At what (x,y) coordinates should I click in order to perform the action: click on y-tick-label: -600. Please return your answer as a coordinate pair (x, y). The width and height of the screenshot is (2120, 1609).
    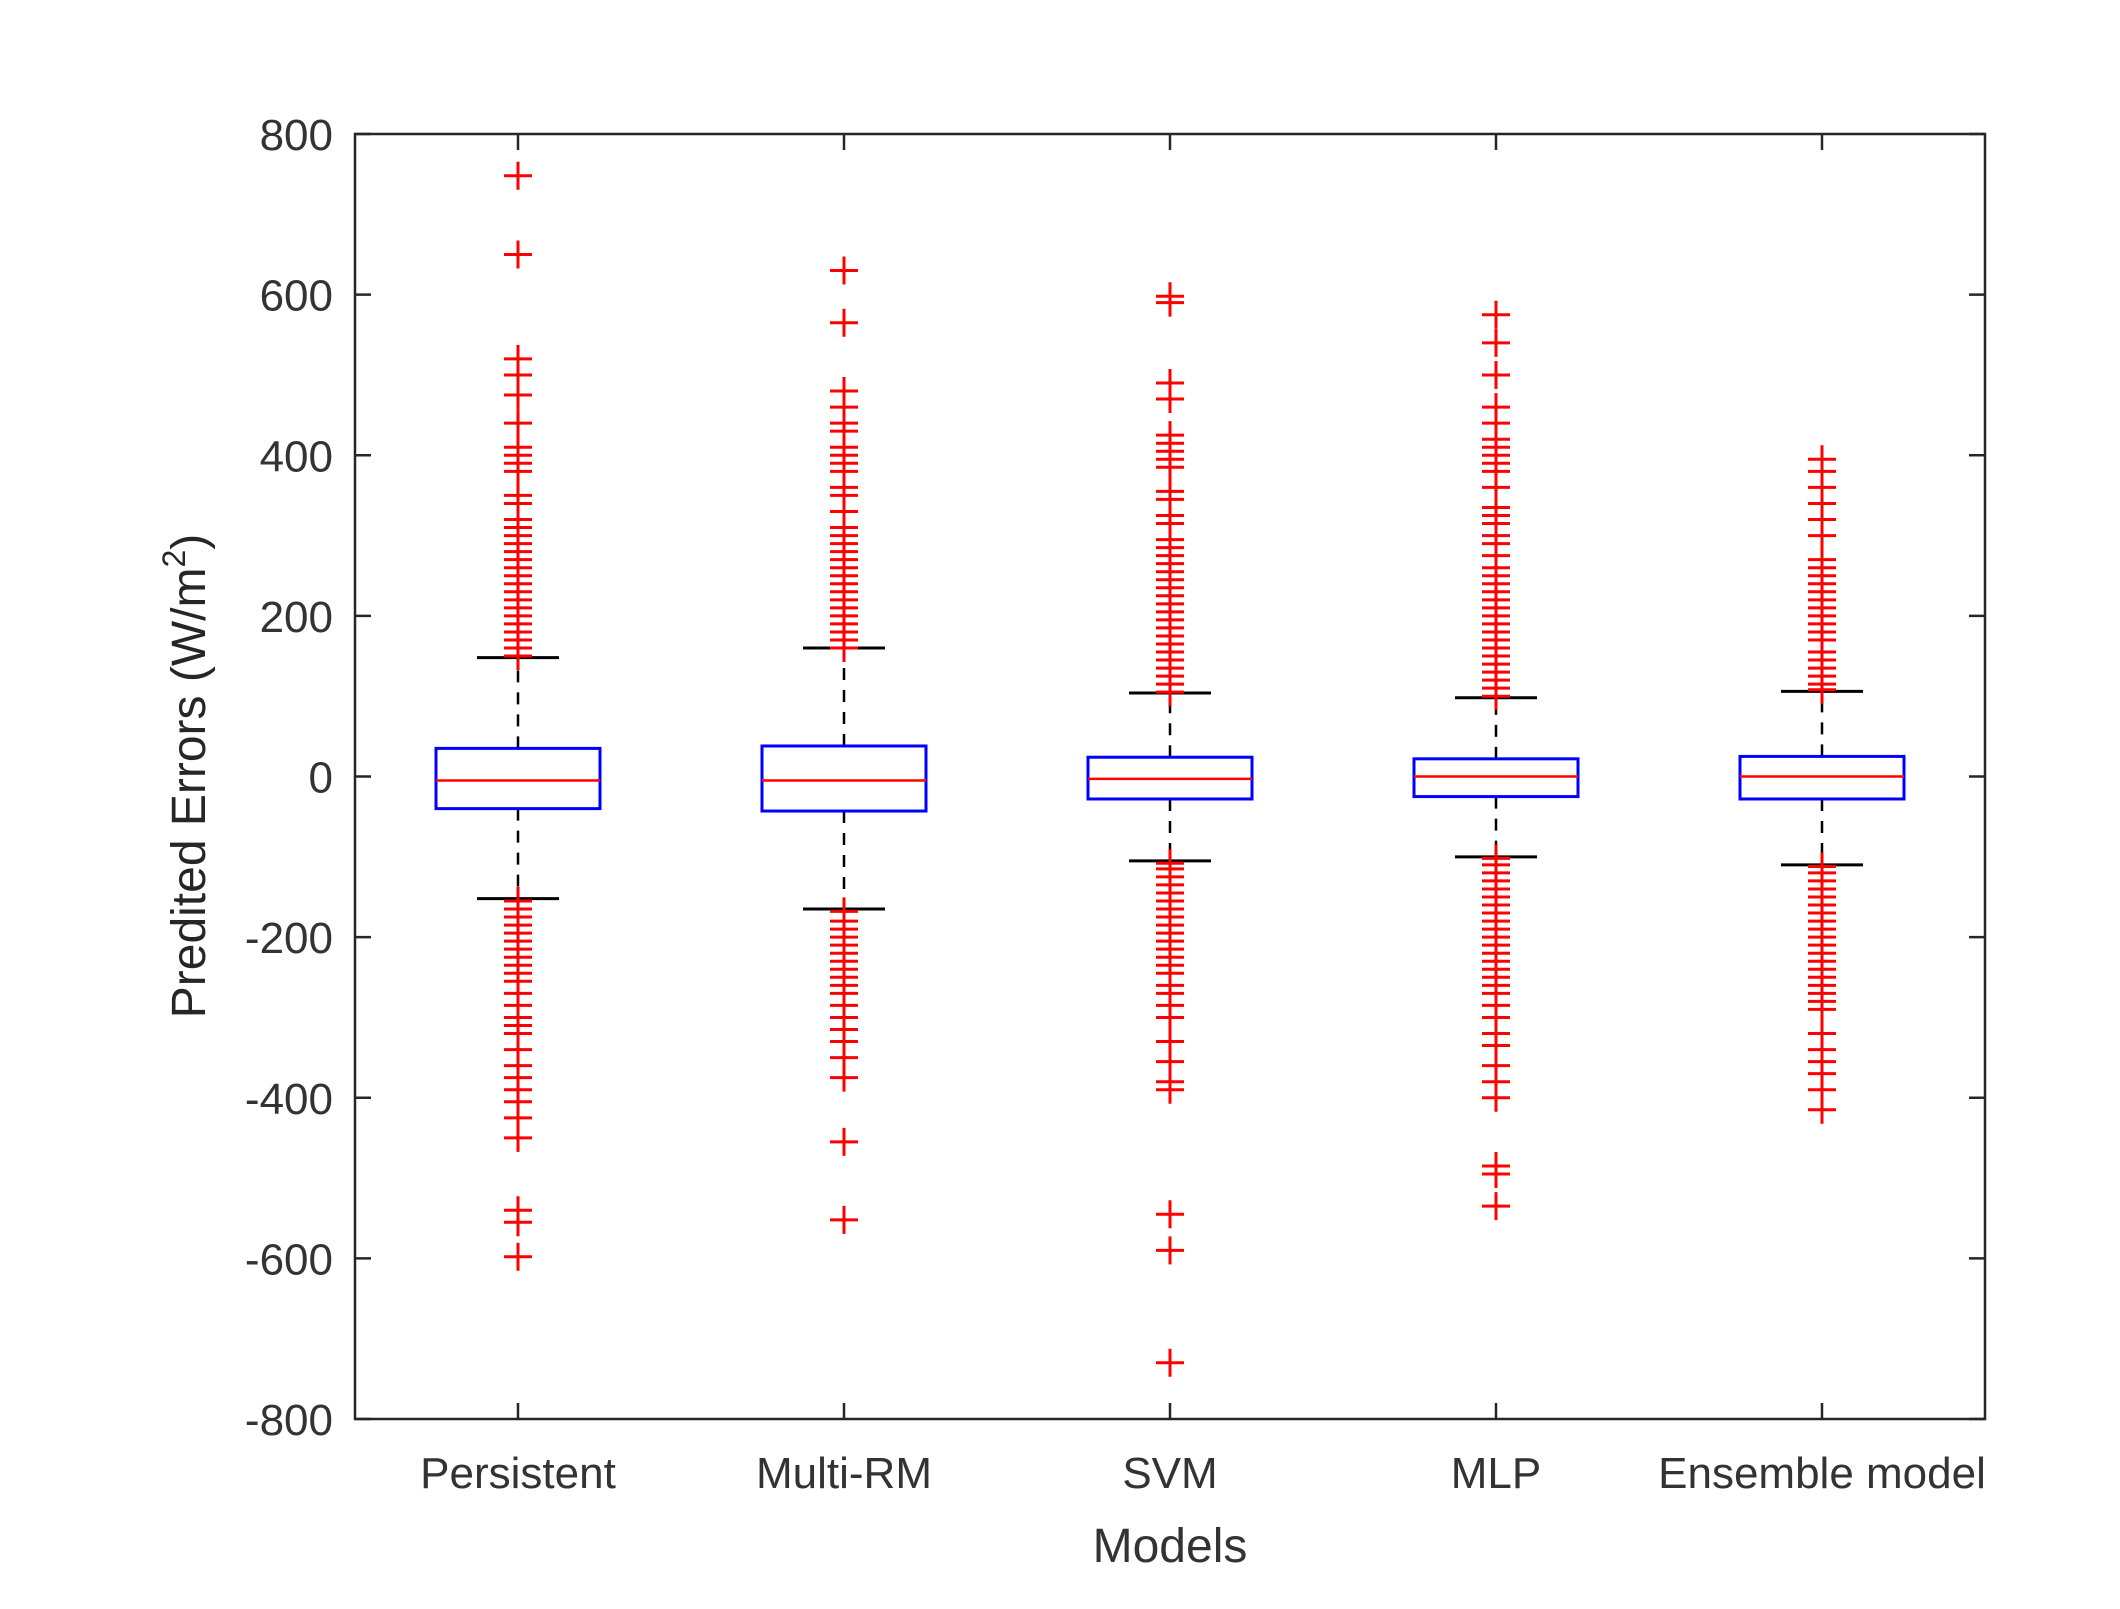
    Looking at the image, I should click on (289, 1259).